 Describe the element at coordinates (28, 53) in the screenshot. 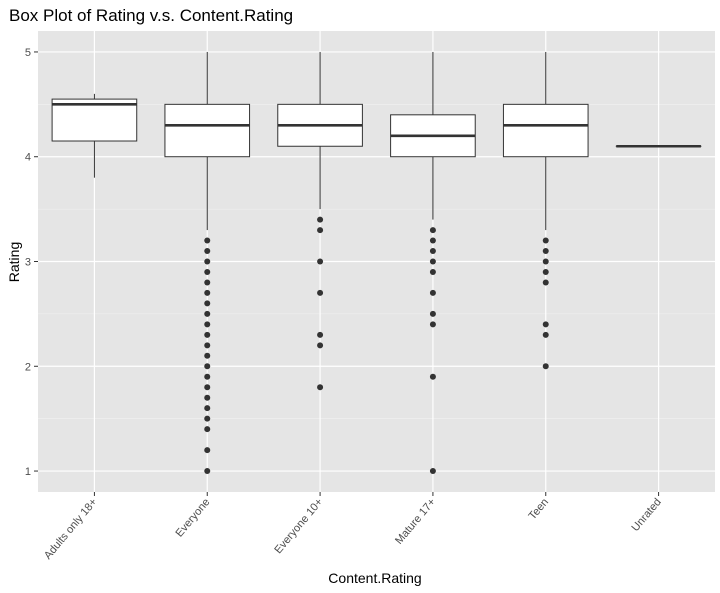

I see `y-tick-label: 5` at that location.